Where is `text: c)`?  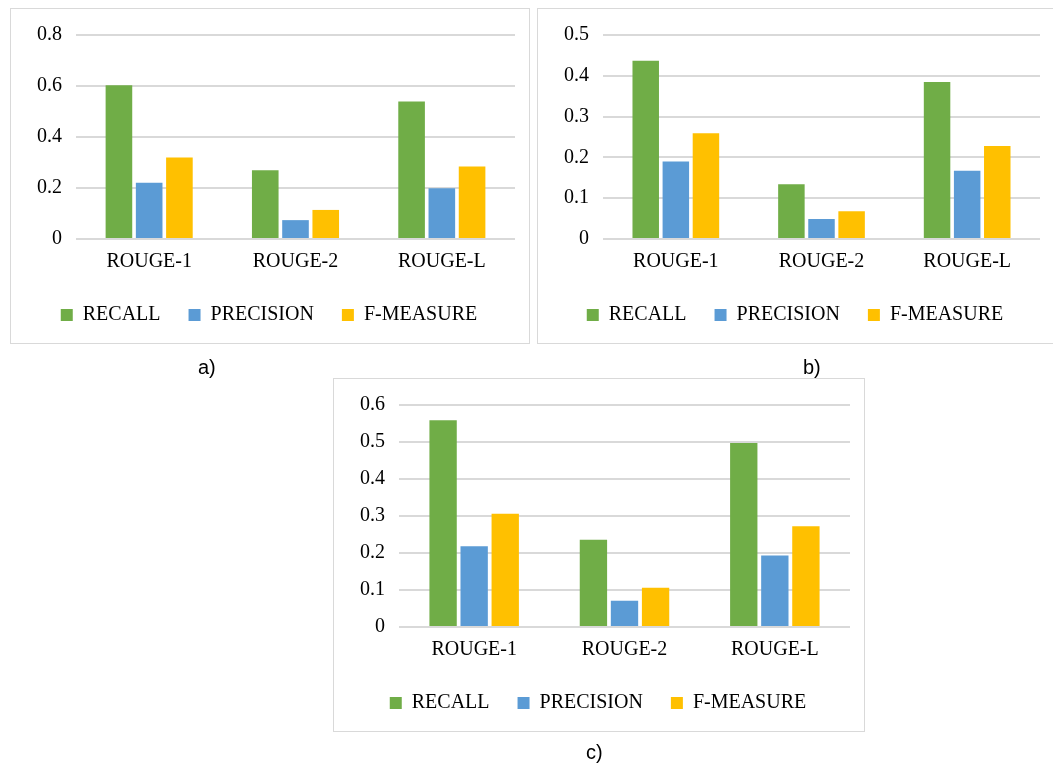 text: c) is located at coordinates (594, 752).